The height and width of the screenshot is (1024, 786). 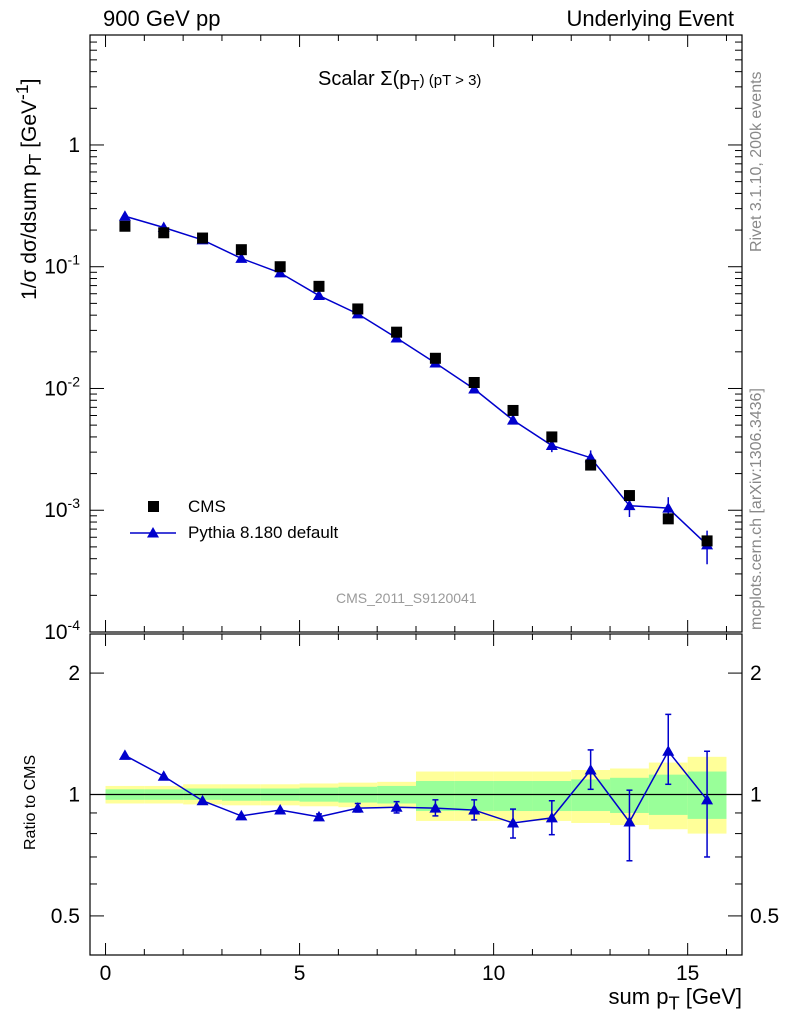 What do you see at coordinates (207, 506) in the screenshot?
I see `legend-label-cms: CMS` at bounding box center [207, 506].